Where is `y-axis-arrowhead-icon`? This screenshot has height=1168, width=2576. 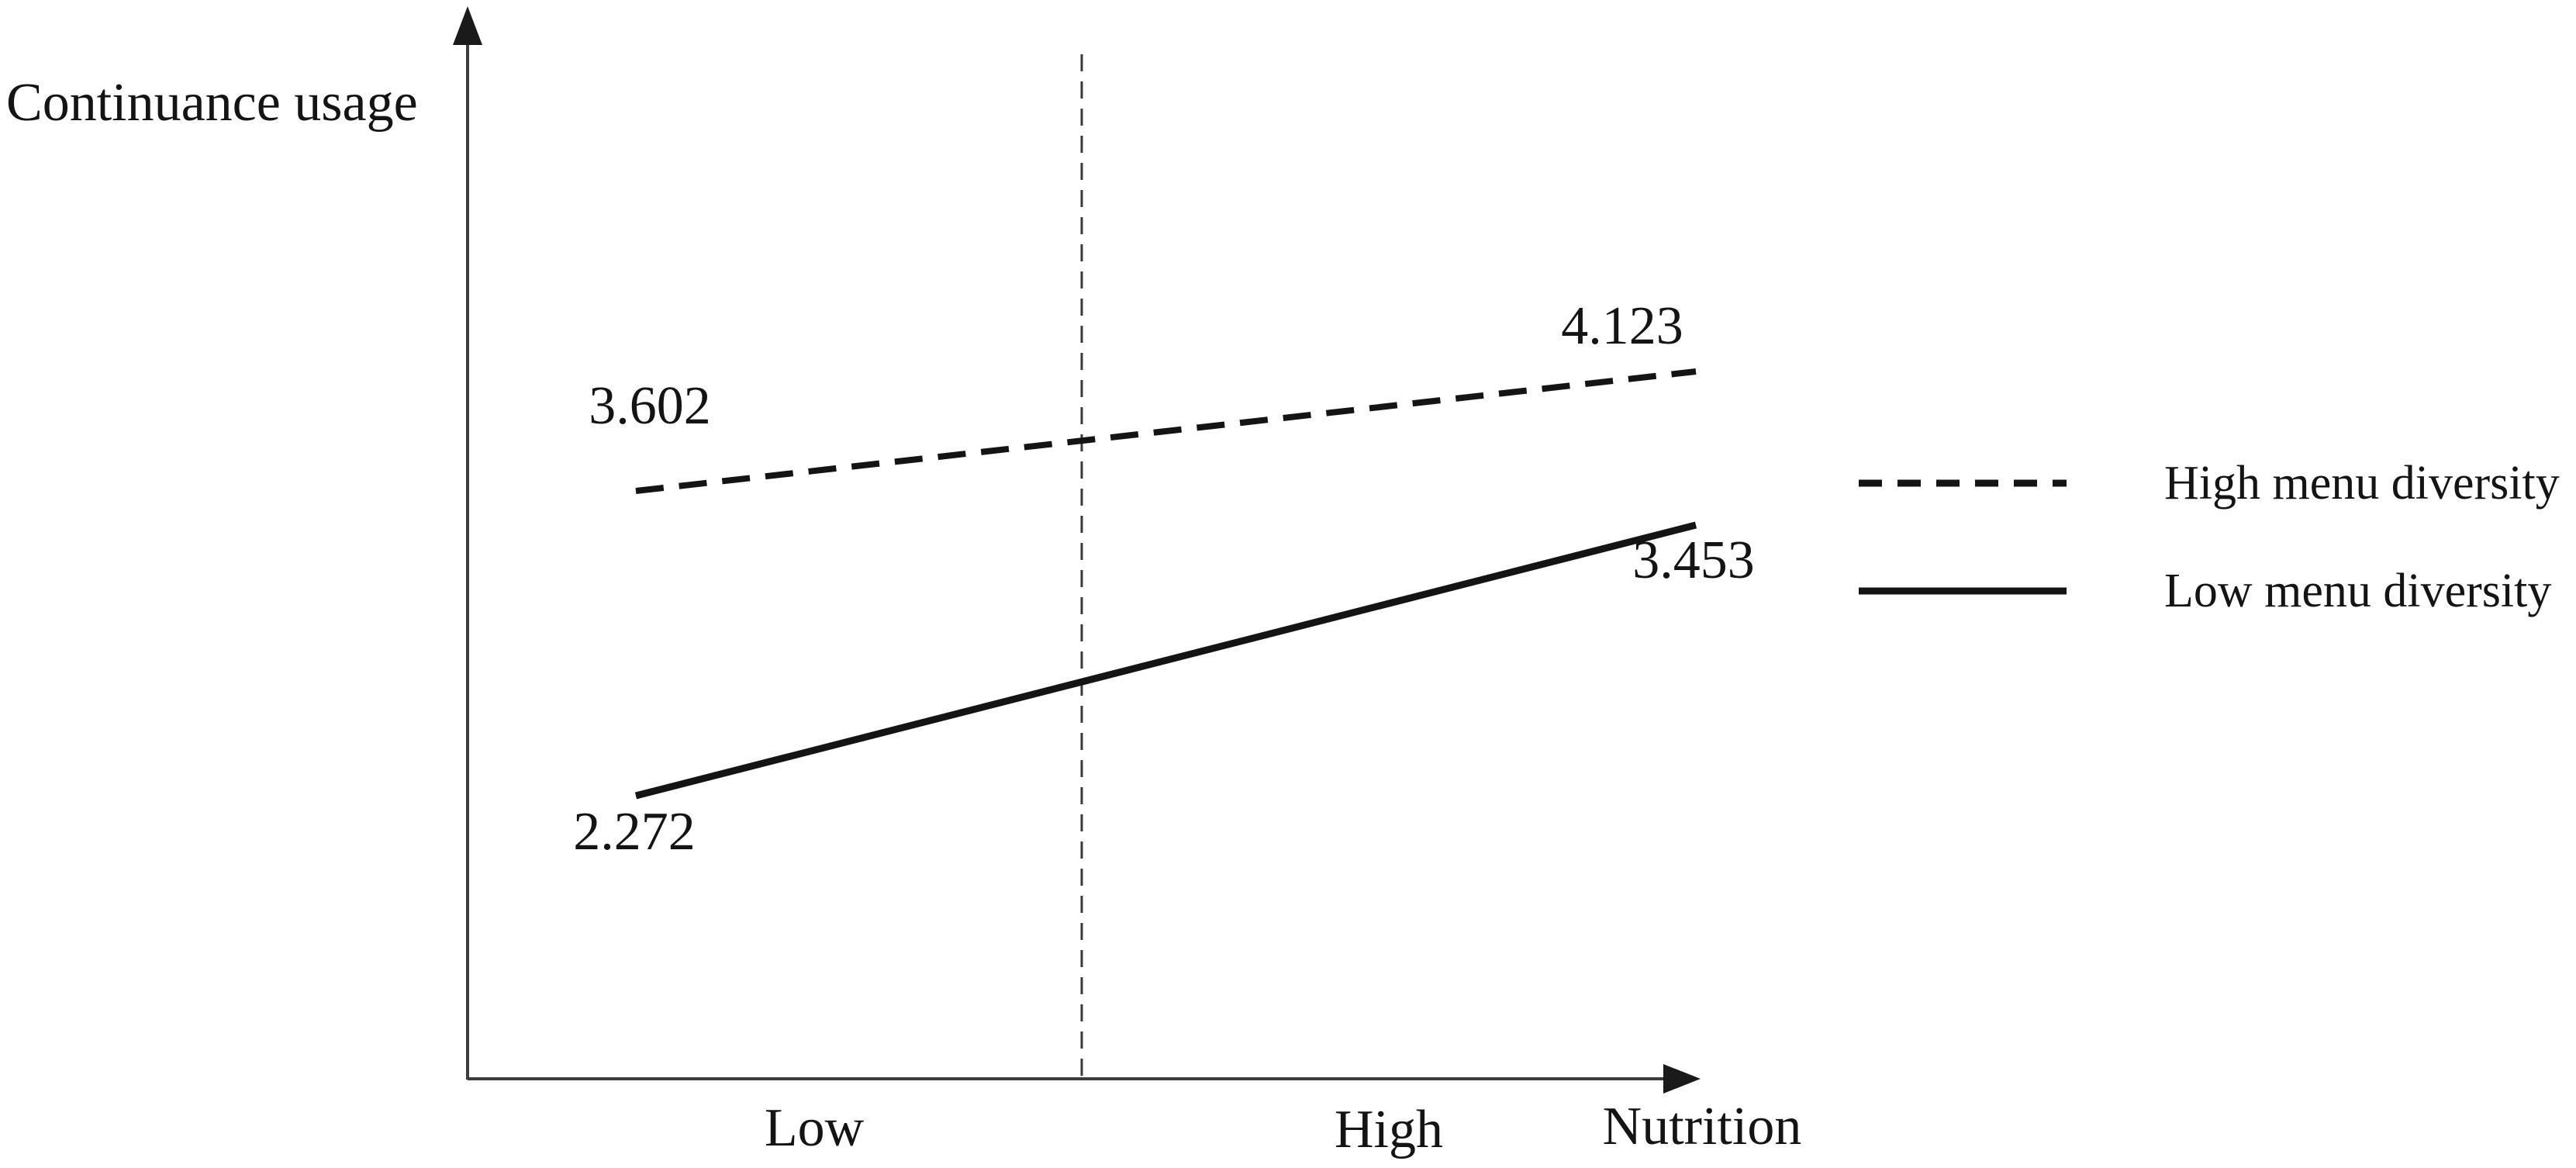
y-axis-arrowhead-icon is located at coordinates (468, 25).